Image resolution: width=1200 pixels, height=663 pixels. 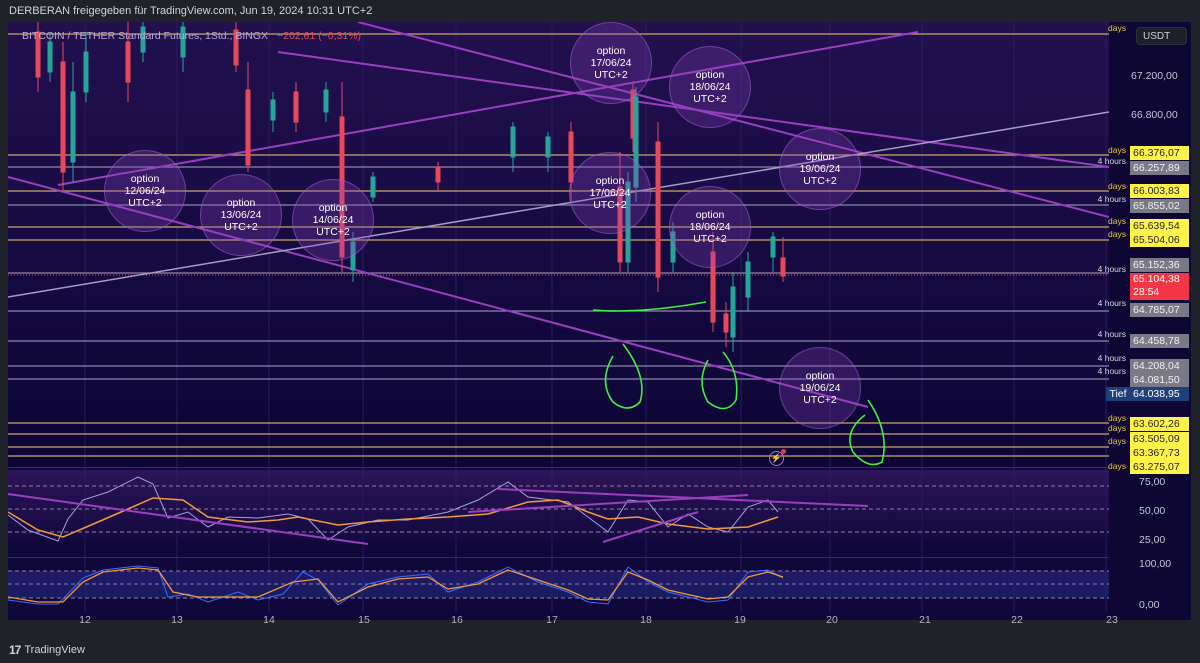 What do you see at coordinates (783, 451) in the screenshot?
I see `notification-dot` at bounding box center [783, 451].